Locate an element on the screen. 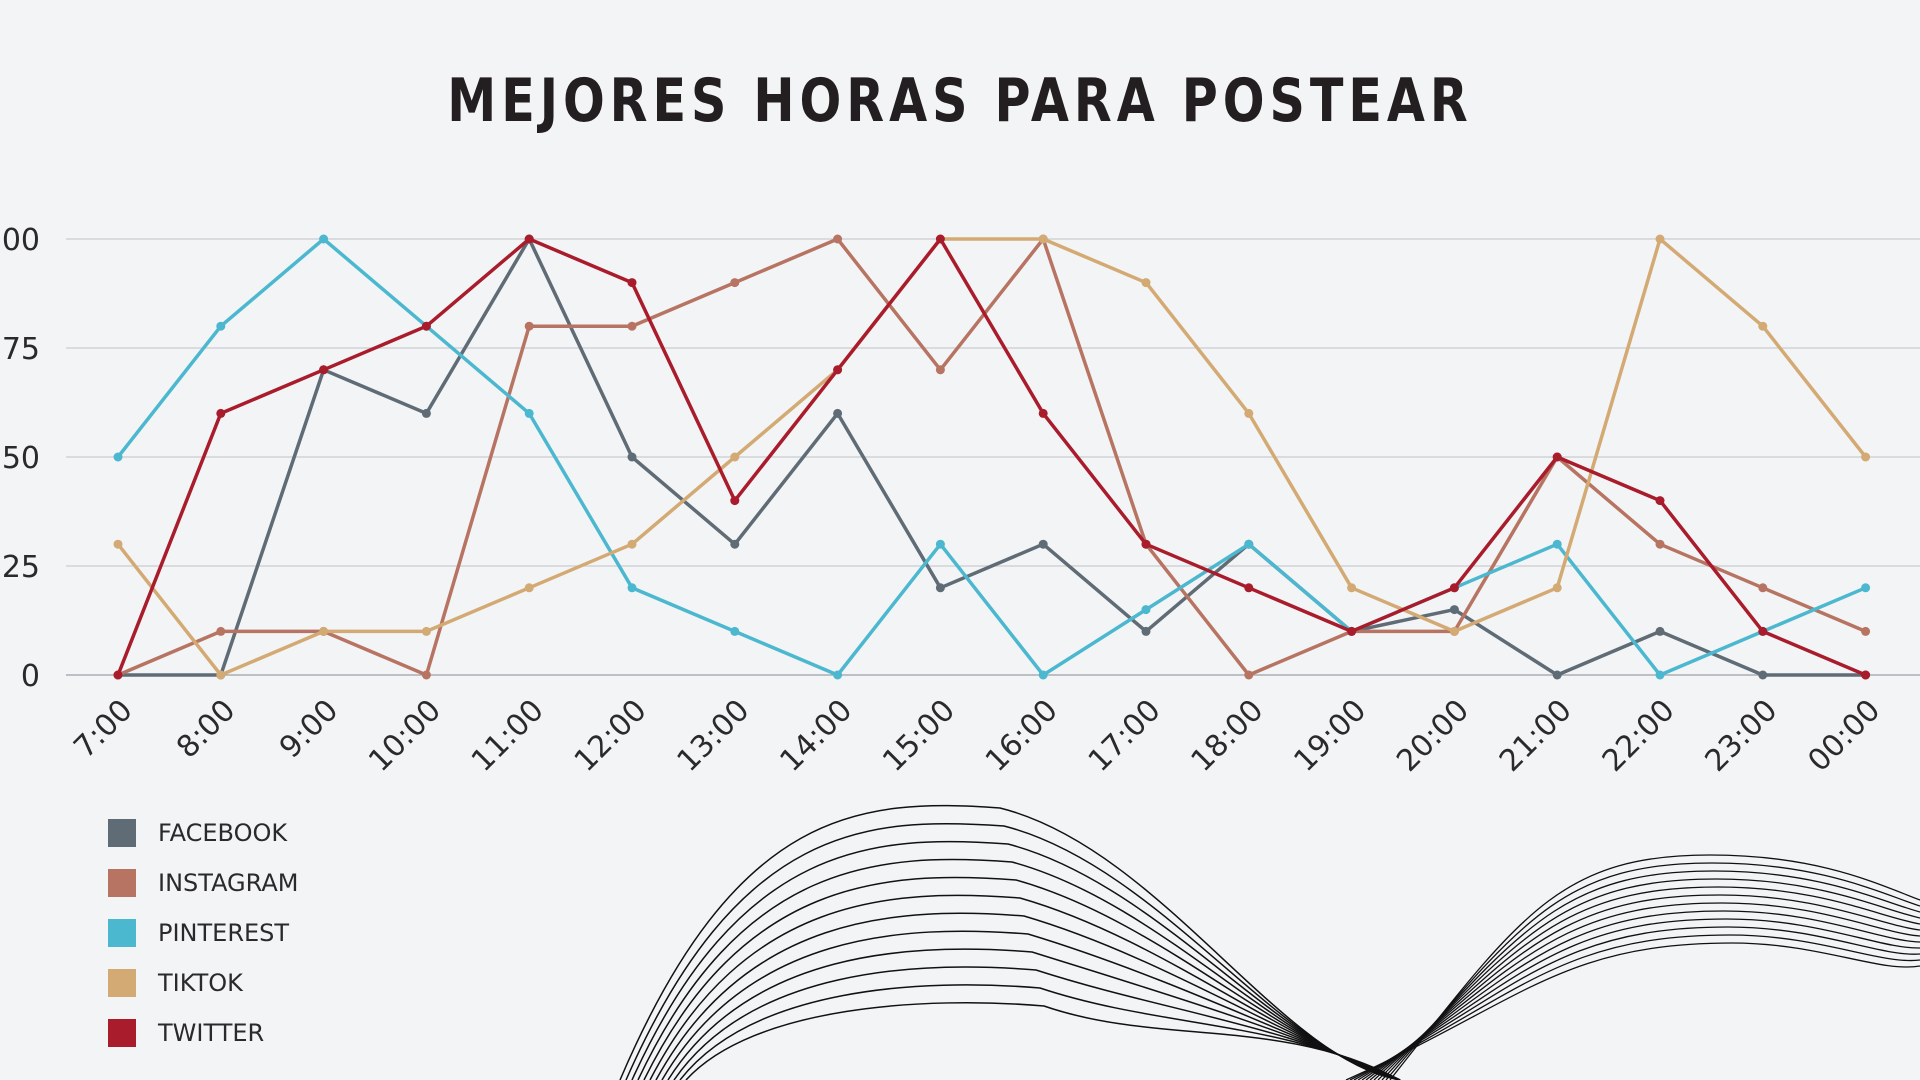 The height and width of the screenshot is (1080, 1920). legend-item: INSTAGRAM is located at coordinates (203, 883).